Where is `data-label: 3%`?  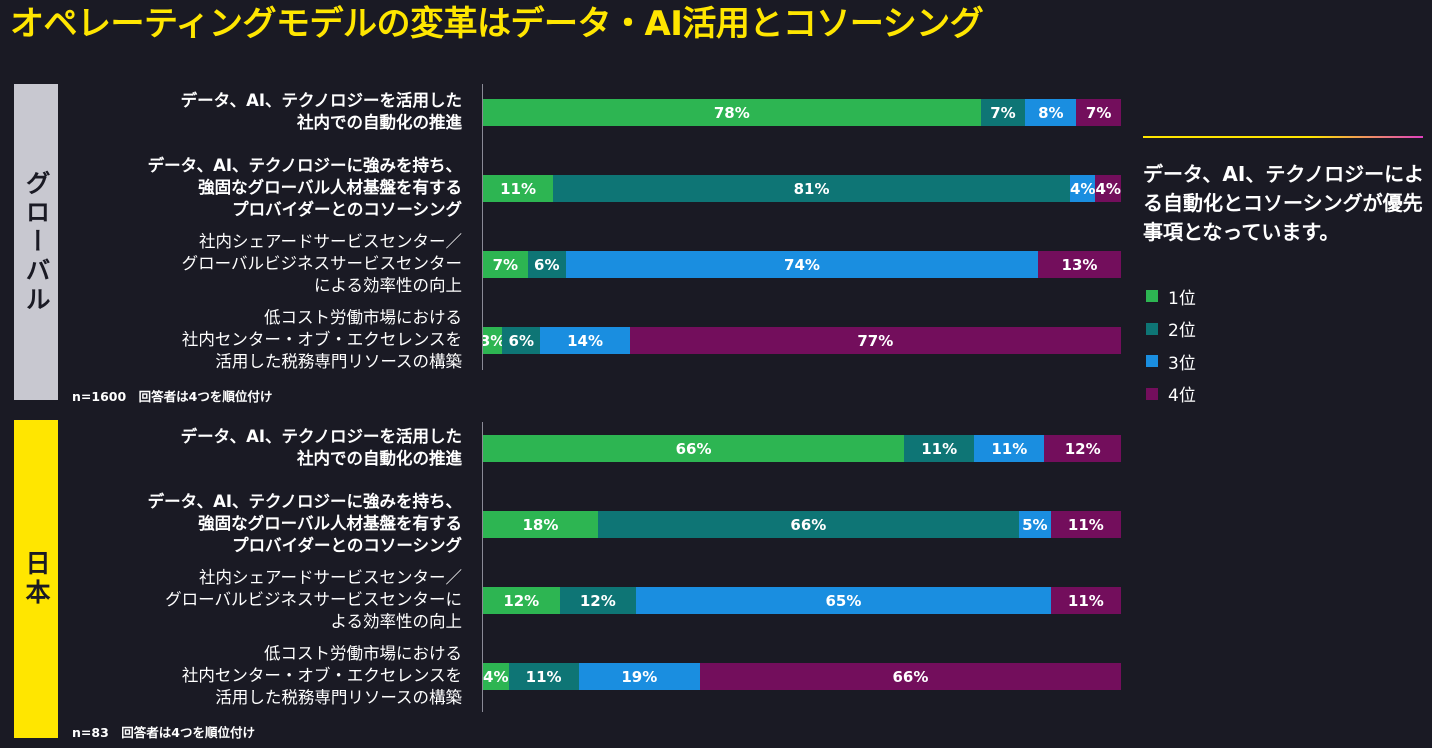 data-label: 3% is located at coordinates (492, 340).